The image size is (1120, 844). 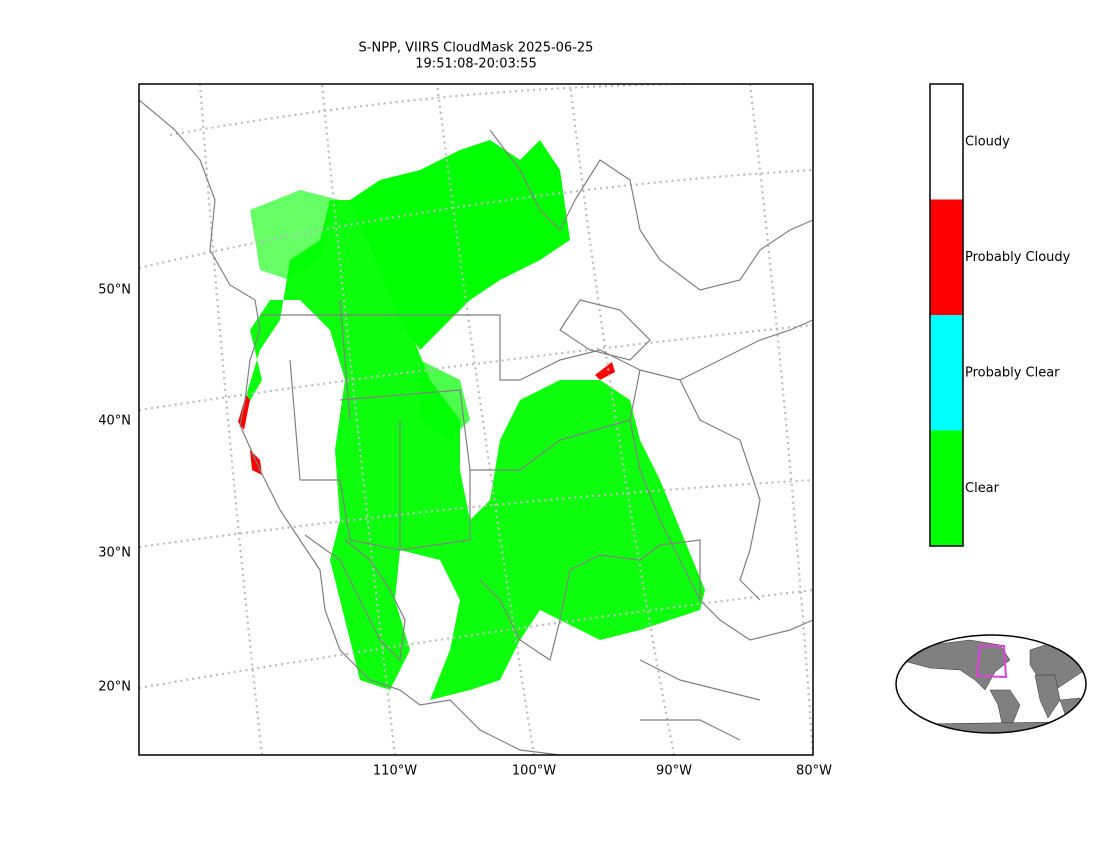 I want to click on colorbar-label: Clear, so click(x=982, y=488).